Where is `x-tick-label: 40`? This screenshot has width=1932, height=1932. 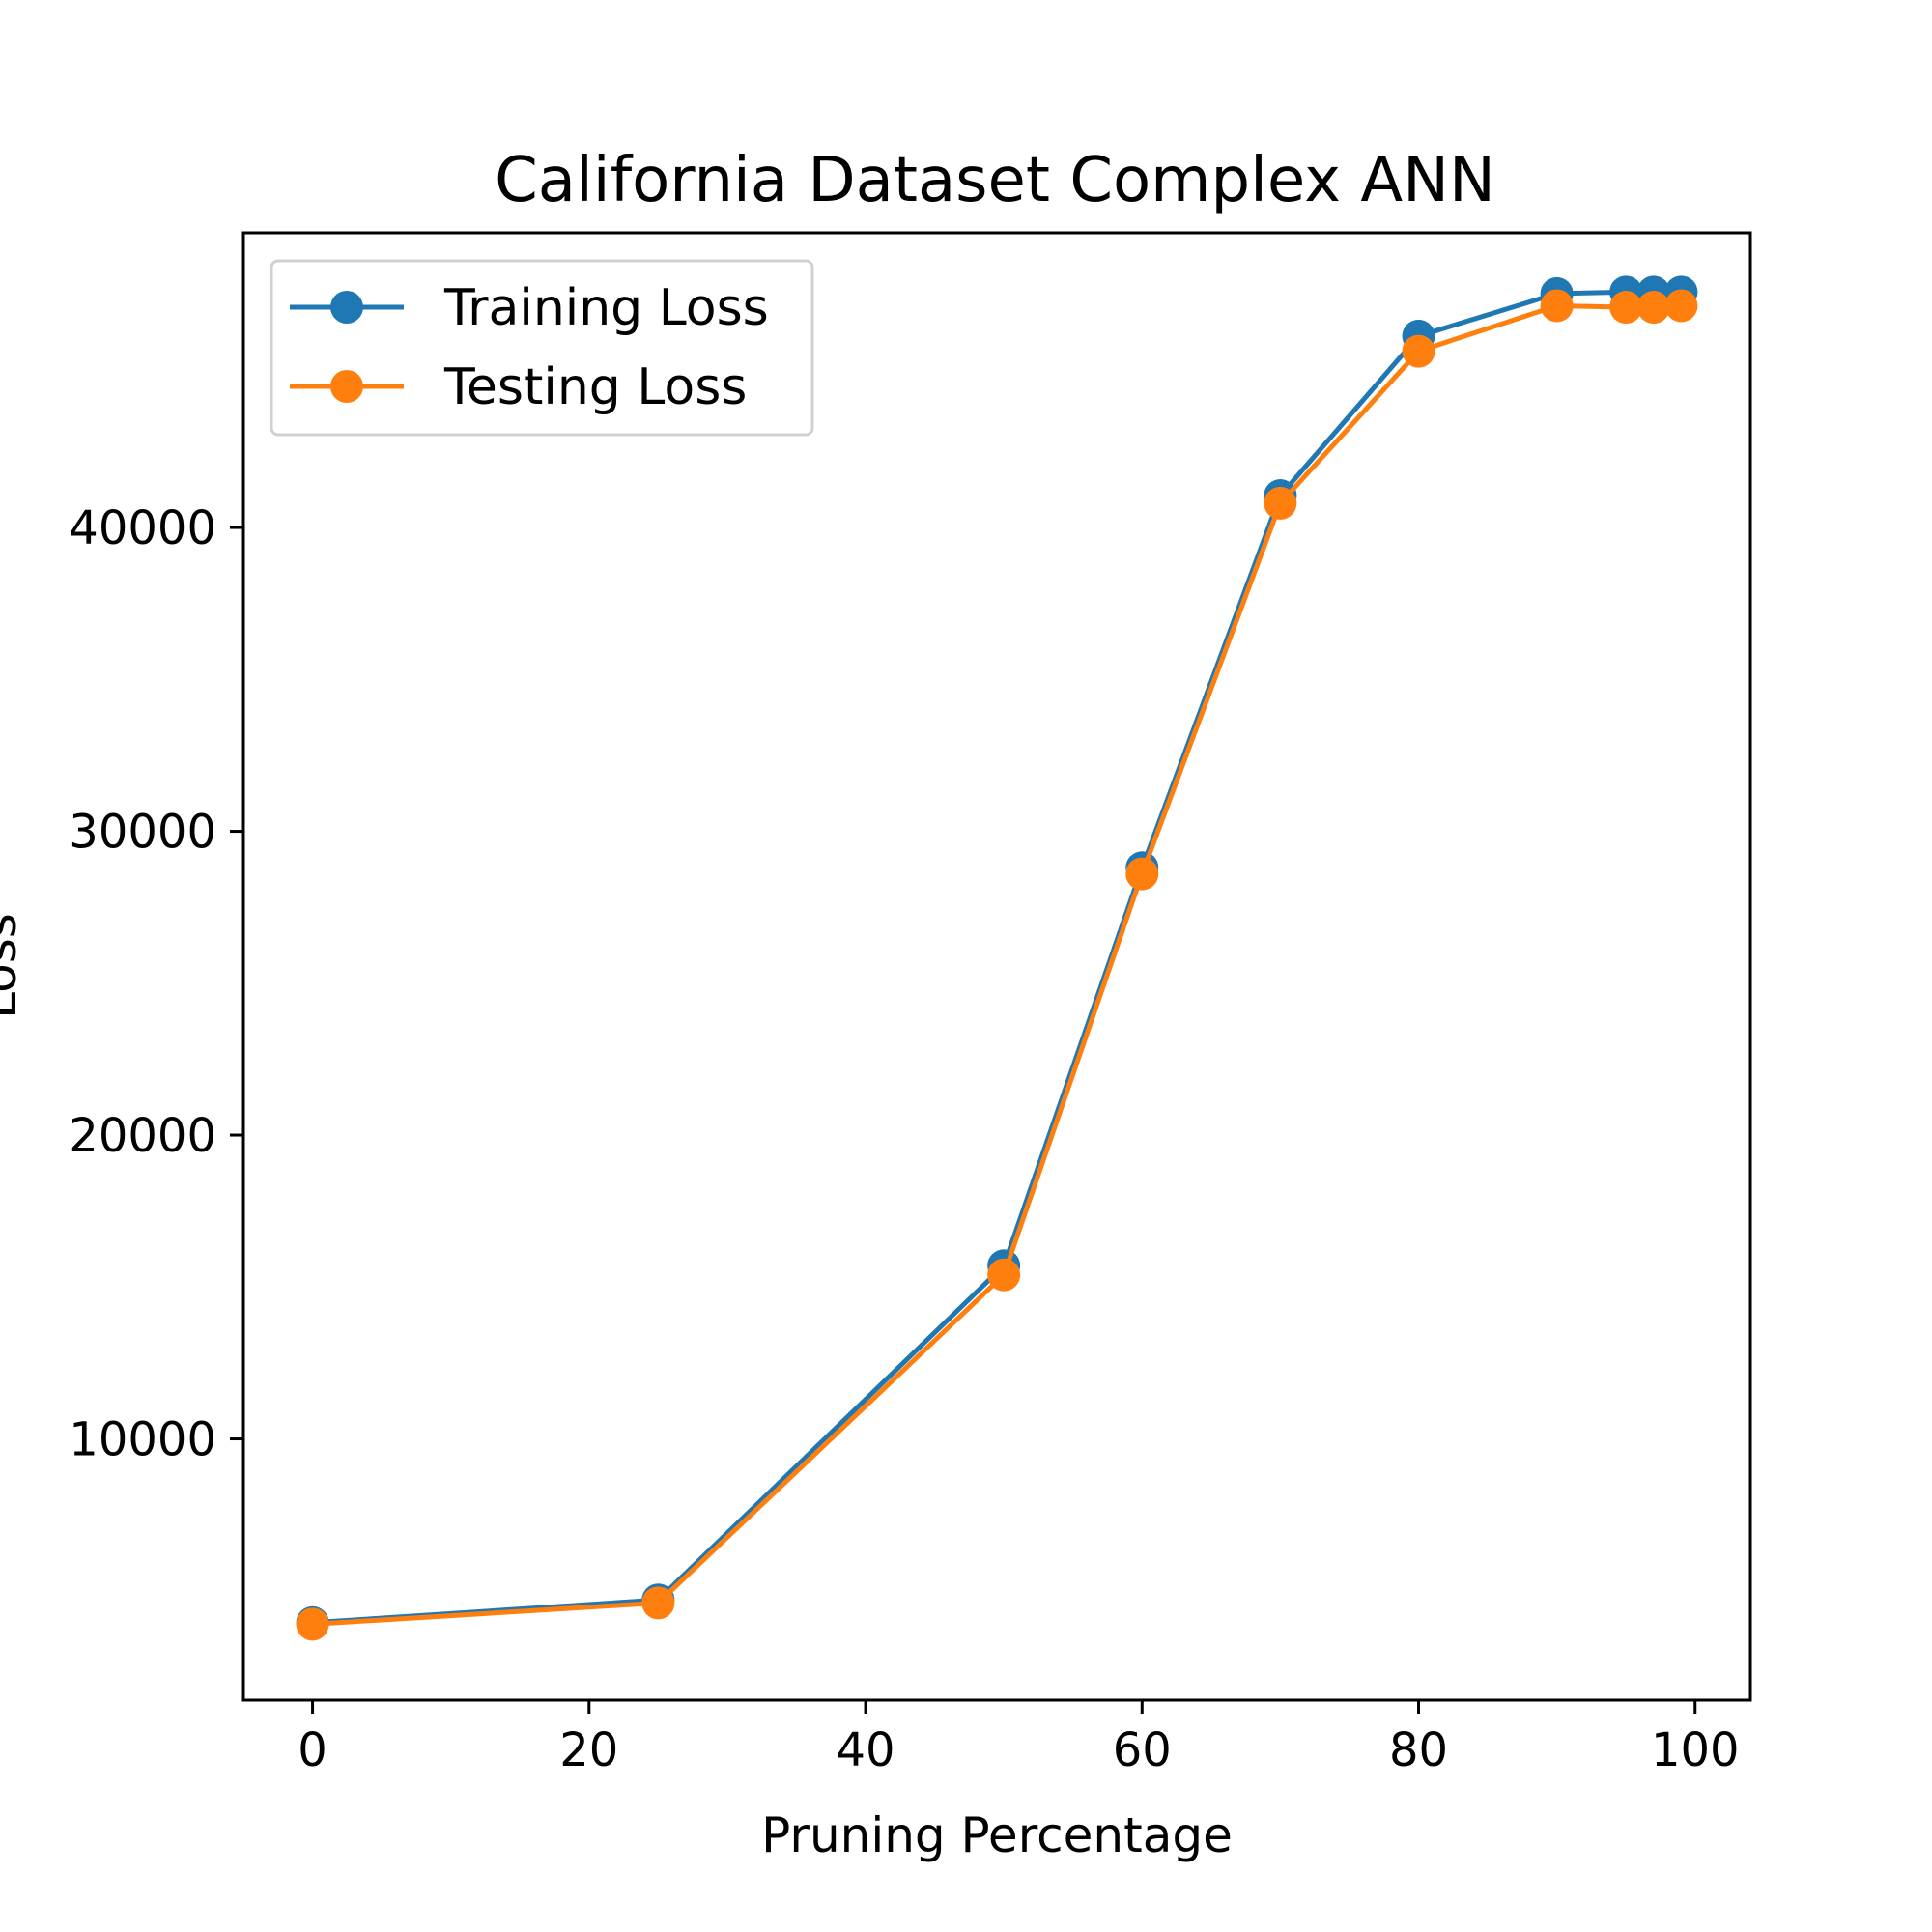
x-tick-label: 40 is located at coordinates (865, 1750).